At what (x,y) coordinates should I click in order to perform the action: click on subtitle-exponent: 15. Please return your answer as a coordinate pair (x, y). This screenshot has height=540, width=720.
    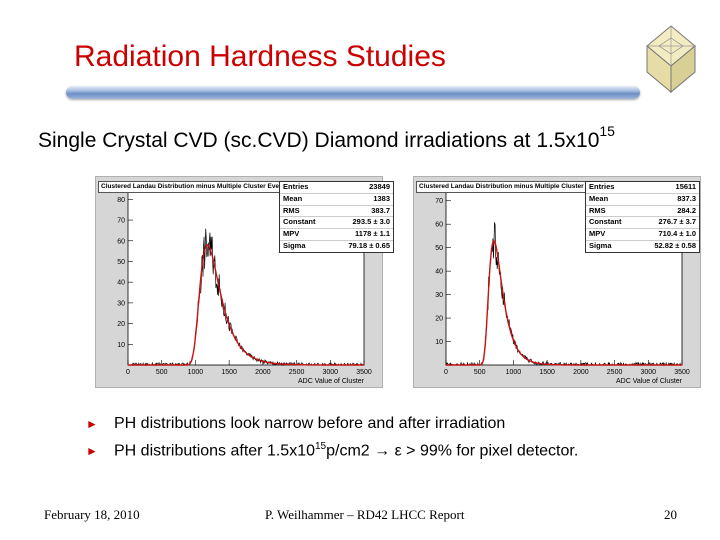
    Looking at the image, I should click on (607, 131).